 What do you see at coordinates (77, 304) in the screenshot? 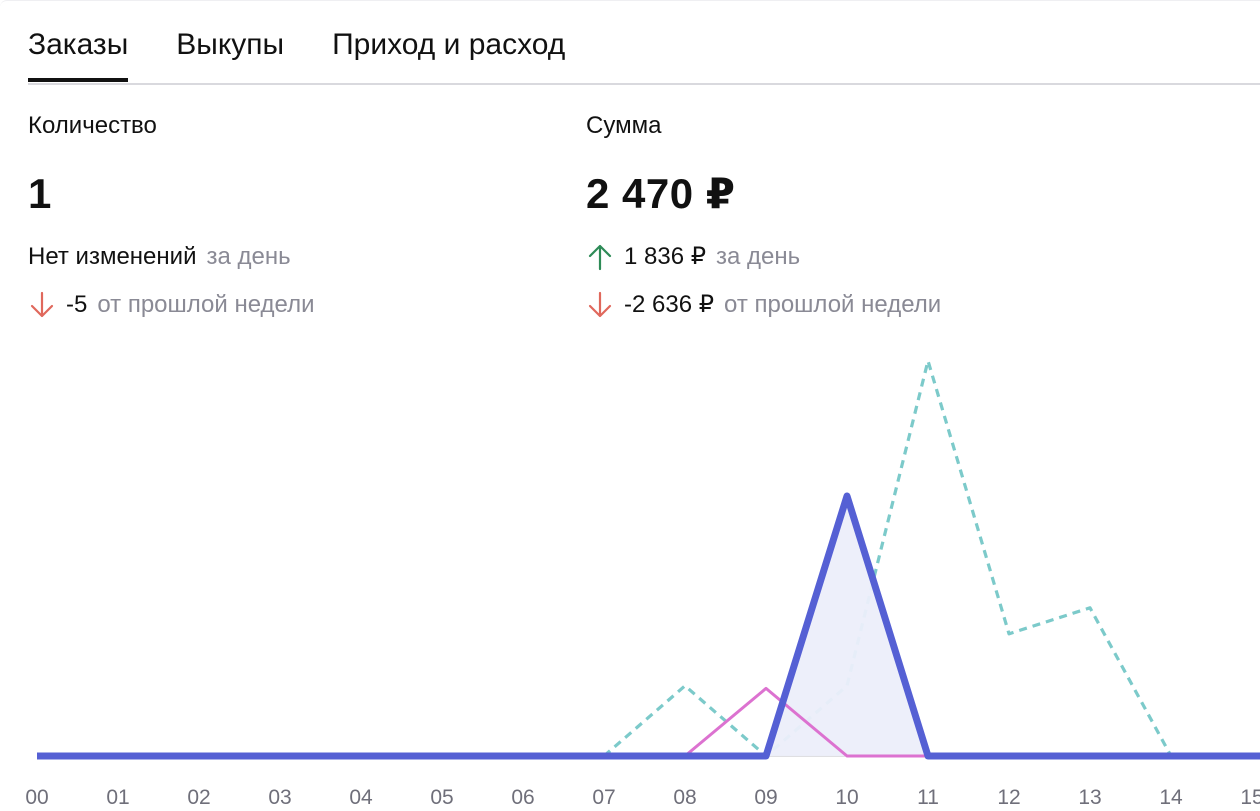
I see `quantity-week-change-value: -5` at bounding box center [77, 304].